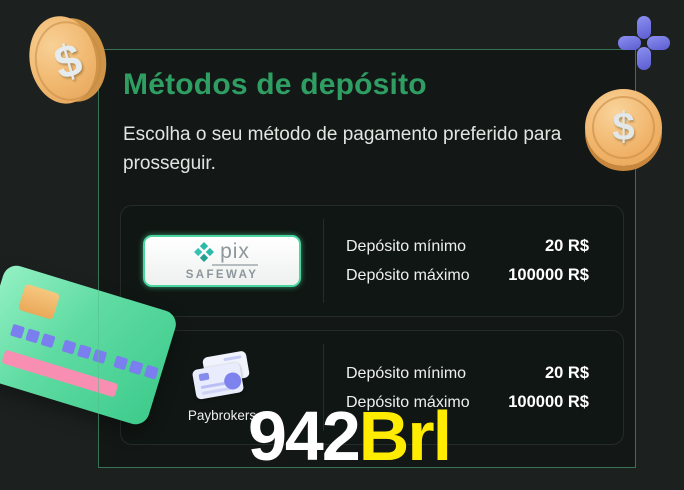 The height and width of the screenshot is (490, 684). I want to click on paybrokers-cards-icon, so click(222, 375).